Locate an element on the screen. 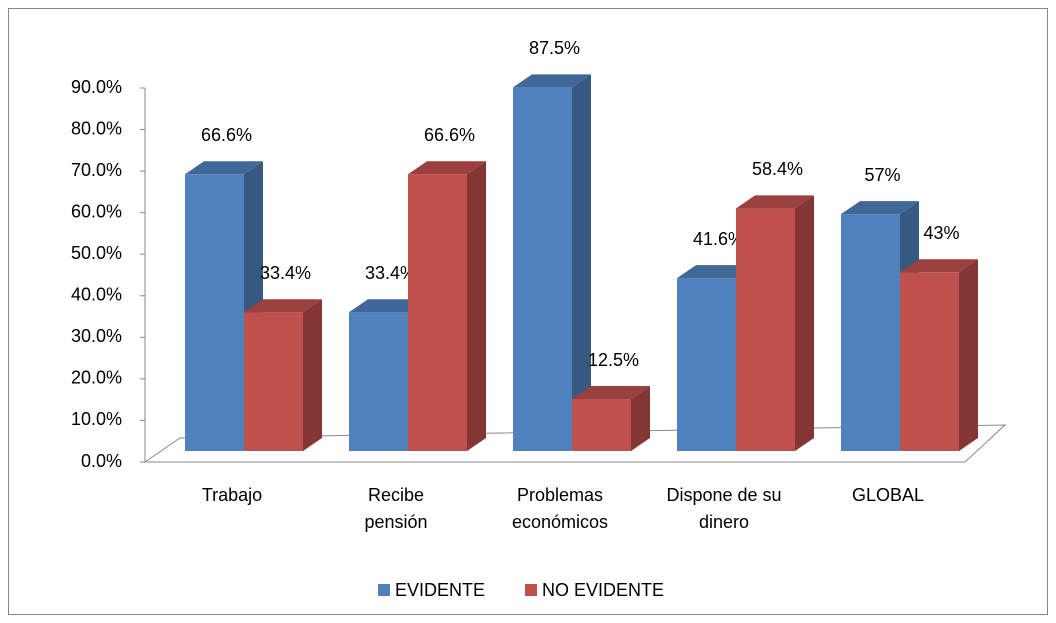 This screenshot has width=1056, height=623. x-tick-label: Trabajo is located at coordinates (232, 495).